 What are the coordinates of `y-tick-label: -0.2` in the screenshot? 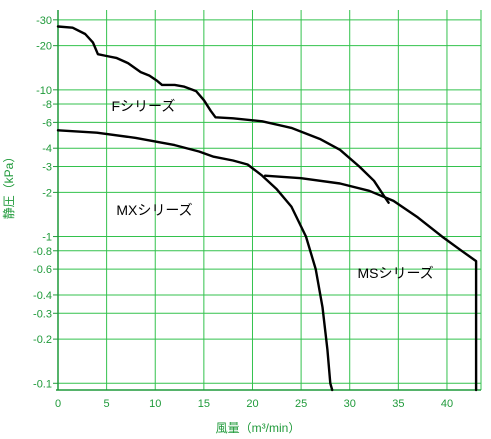 It's located at (42, 340).